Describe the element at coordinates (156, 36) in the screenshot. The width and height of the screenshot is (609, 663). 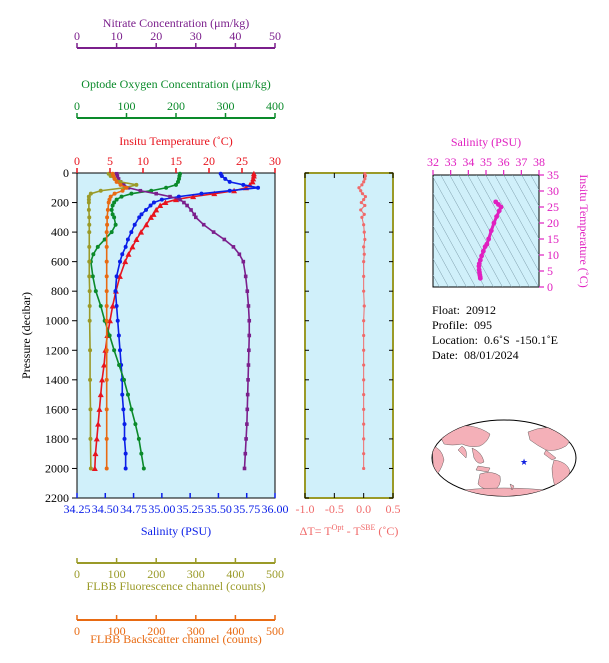
I see `nitrate-tick-label: 20` at that location.